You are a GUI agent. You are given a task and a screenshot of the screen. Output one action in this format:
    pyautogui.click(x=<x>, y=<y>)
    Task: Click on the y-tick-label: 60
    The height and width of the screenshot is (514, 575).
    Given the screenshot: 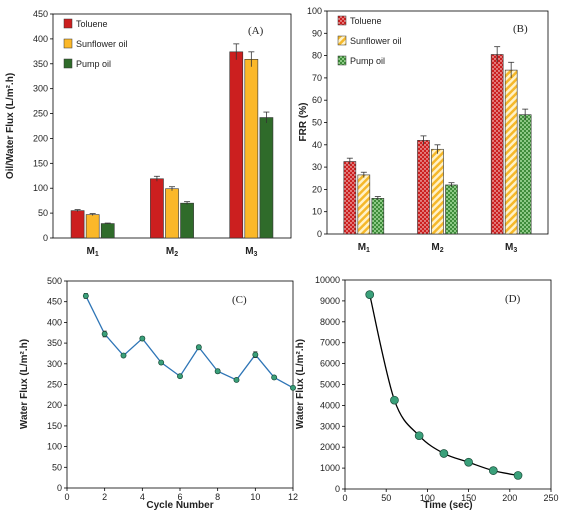 What is the action you would take?
    pyautogui.click(x=317, y=100)
    